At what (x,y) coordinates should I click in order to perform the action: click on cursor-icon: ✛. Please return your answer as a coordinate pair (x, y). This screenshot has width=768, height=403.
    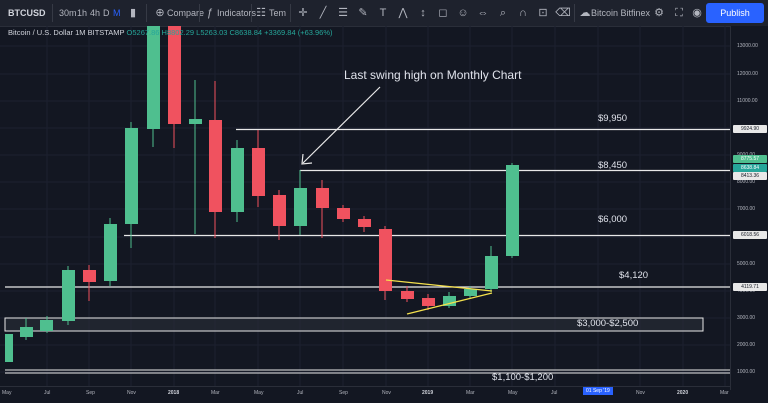
    Looking at the image, I should click on (303, 13).